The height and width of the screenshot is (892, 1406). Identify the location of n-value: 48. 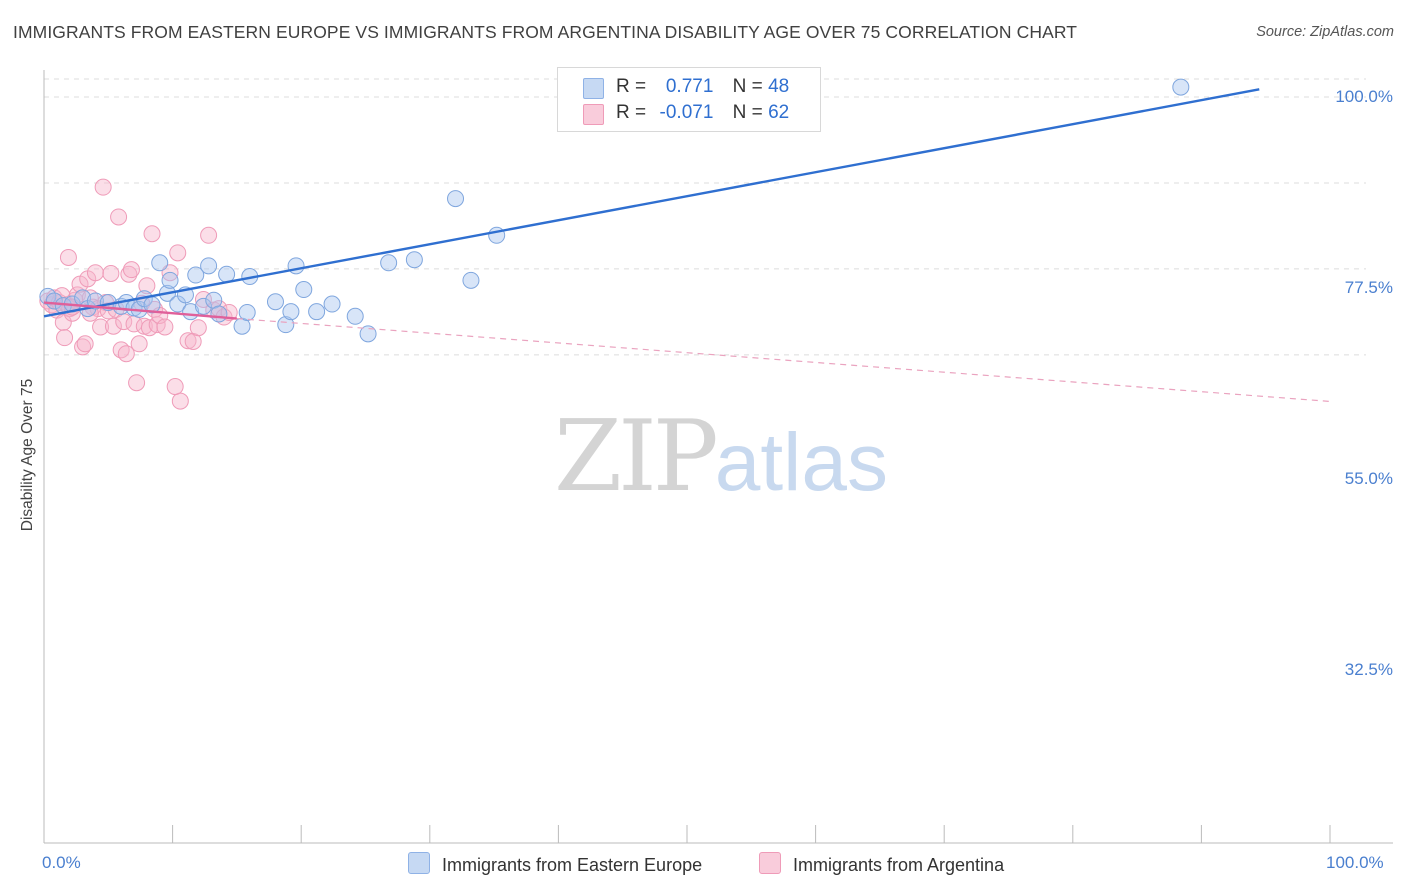
(779, 86).